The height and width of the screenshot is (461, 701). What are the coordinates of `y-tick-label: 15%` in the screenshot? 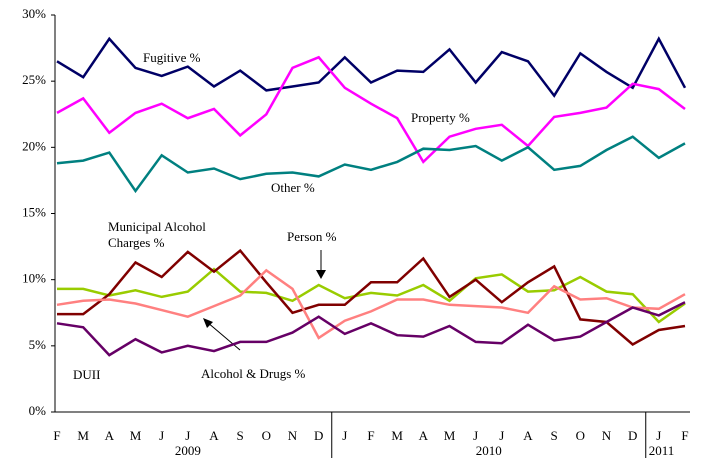 It's located at (34, 211).